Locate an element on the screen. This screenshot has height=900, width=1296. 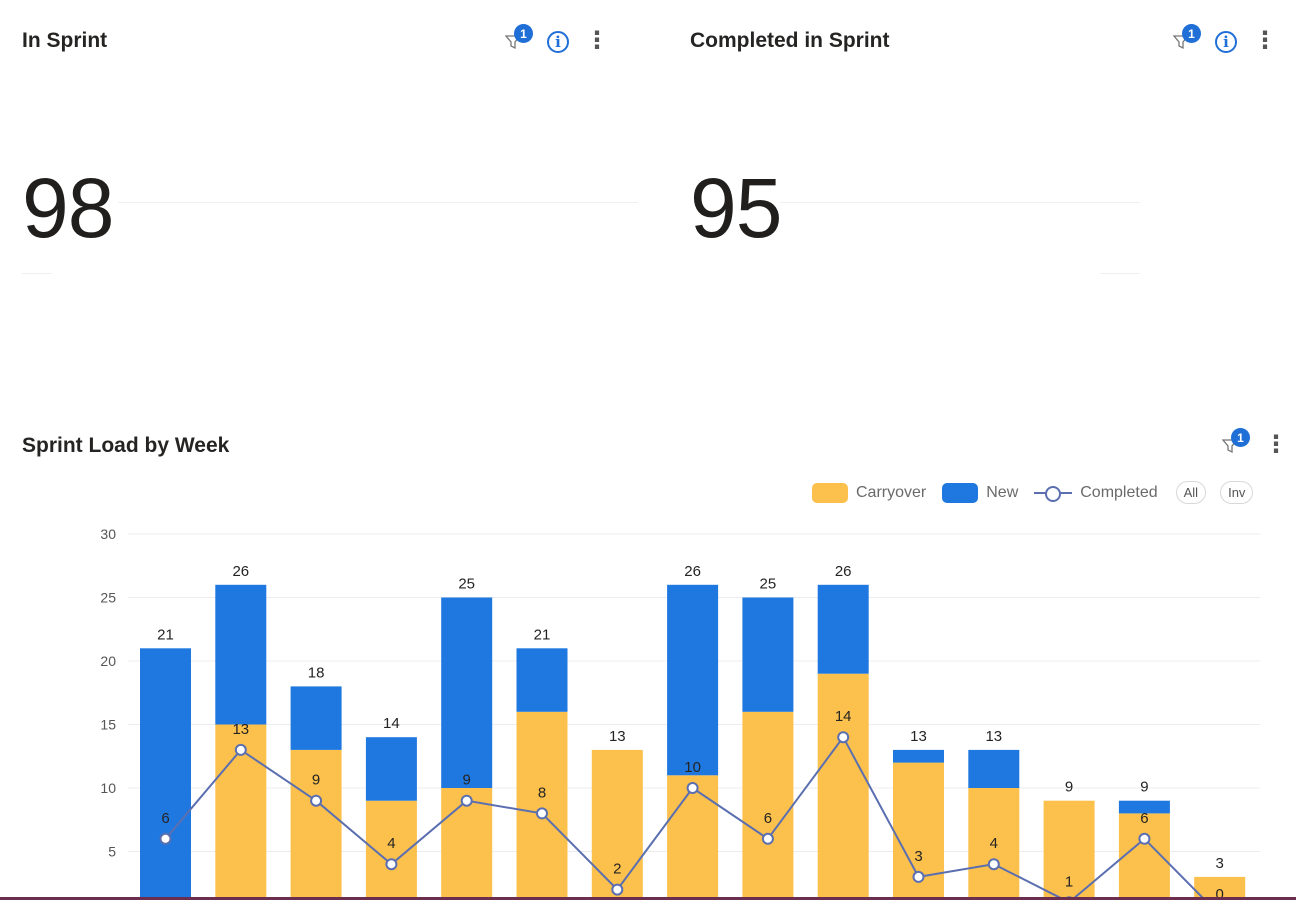
in-sprint-value: 98 is located at coordinates (68, 208).